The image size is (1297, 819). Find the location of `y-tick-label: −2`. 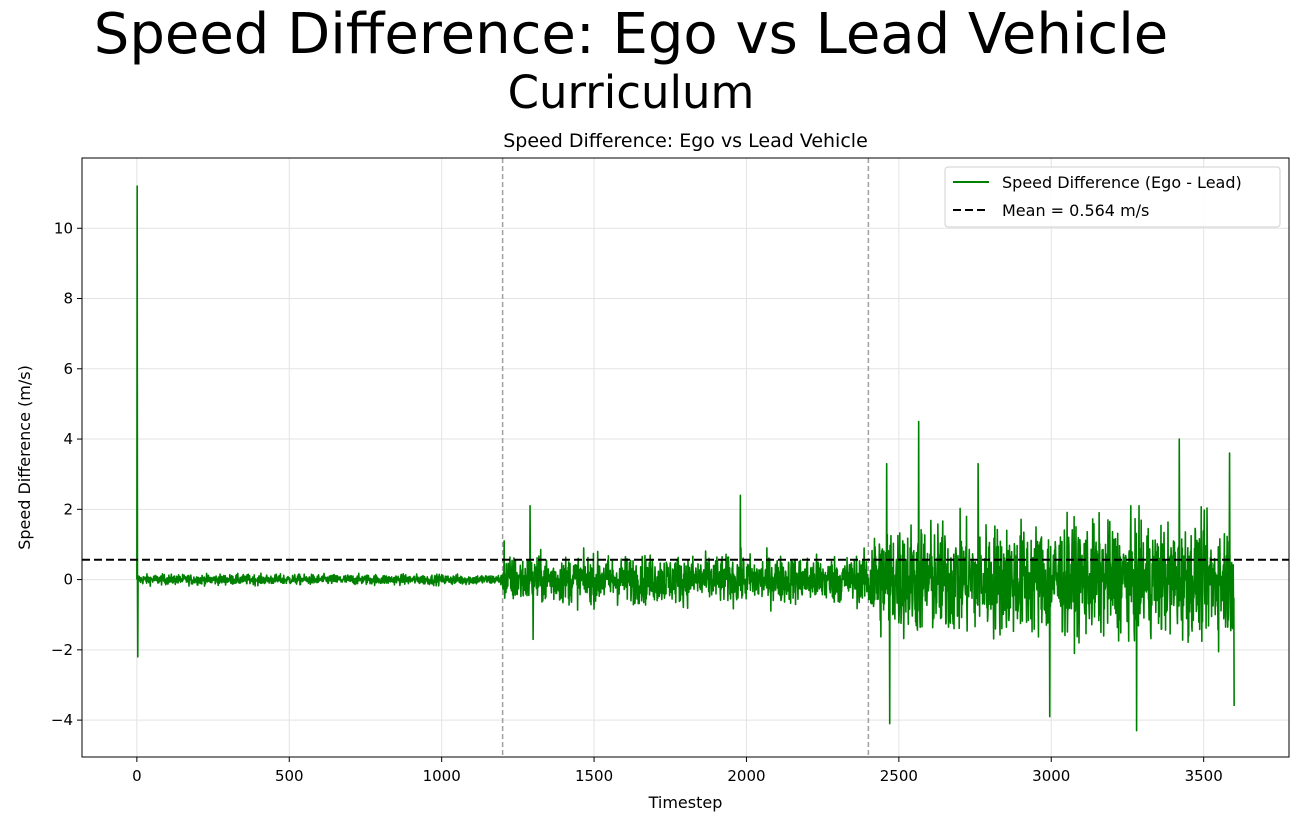

y-tick-label: −2 is located at coordinates (62, 650).